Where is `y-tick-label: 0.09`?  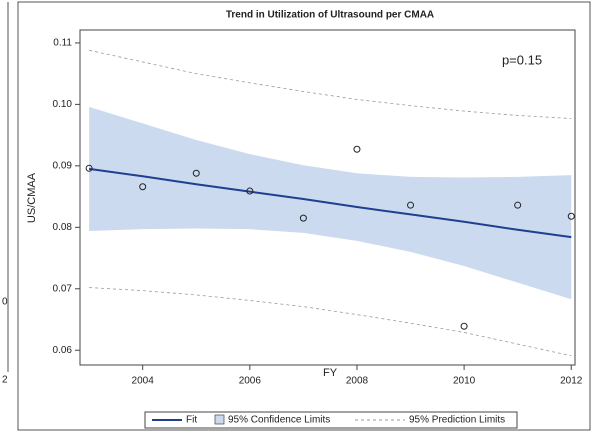 y-tick-label: 0.09 is located at coordinates (63, 165).